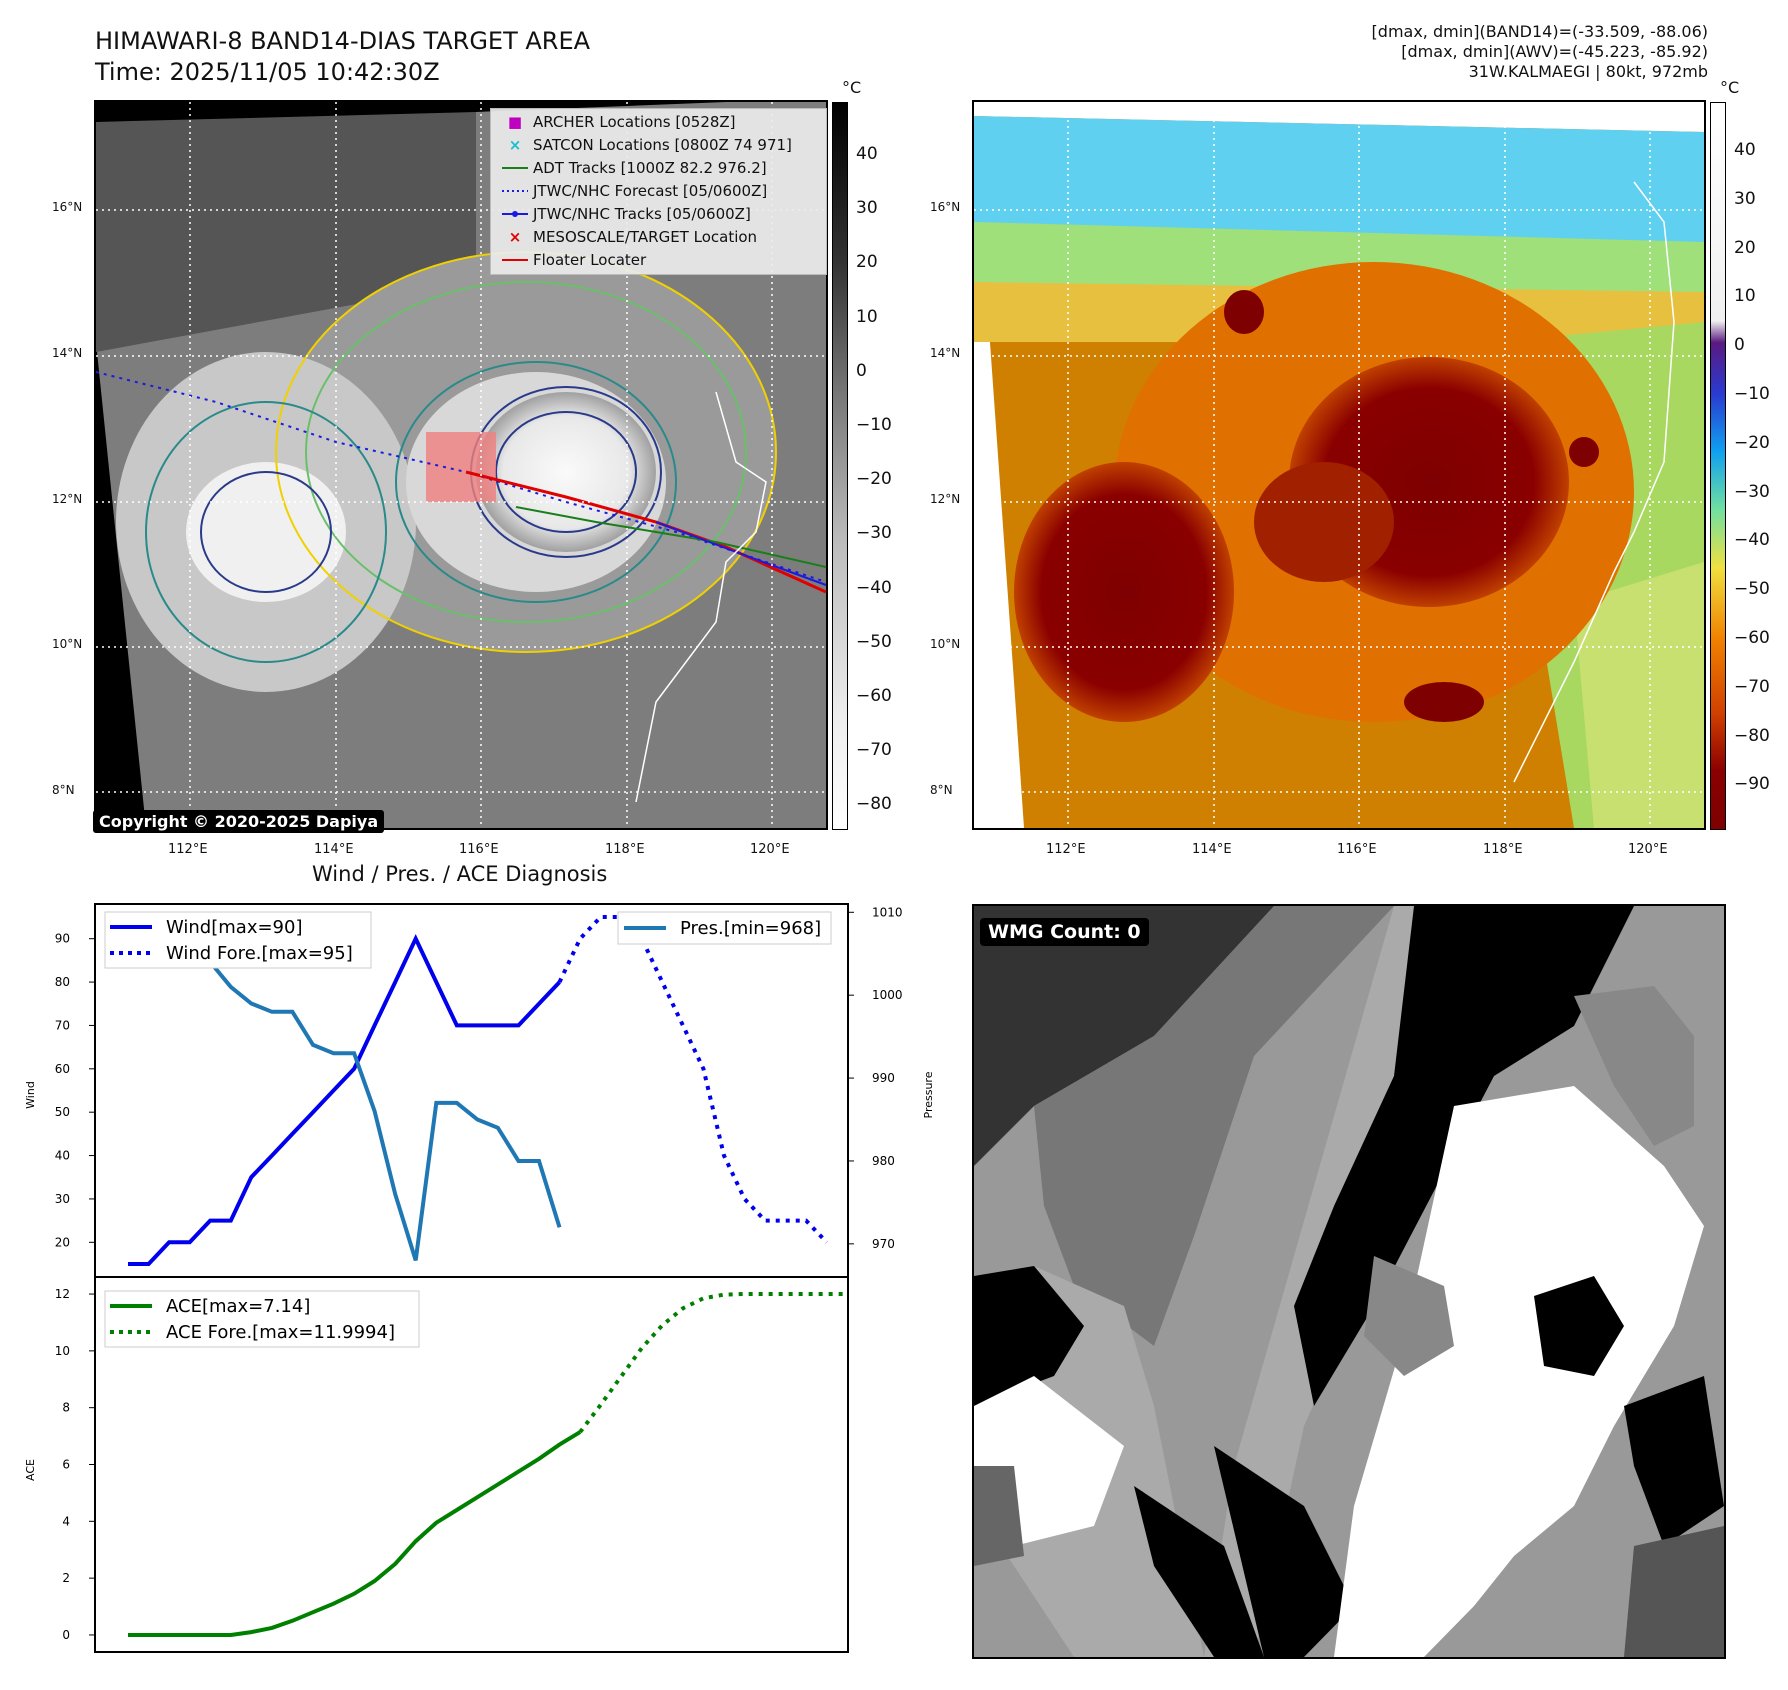  What do you see at coordinates (460, 874) in the screenshot?
I see `diag-title: Wind / Pres. / ACE Diagnosis` at bounding box center [460, 874].